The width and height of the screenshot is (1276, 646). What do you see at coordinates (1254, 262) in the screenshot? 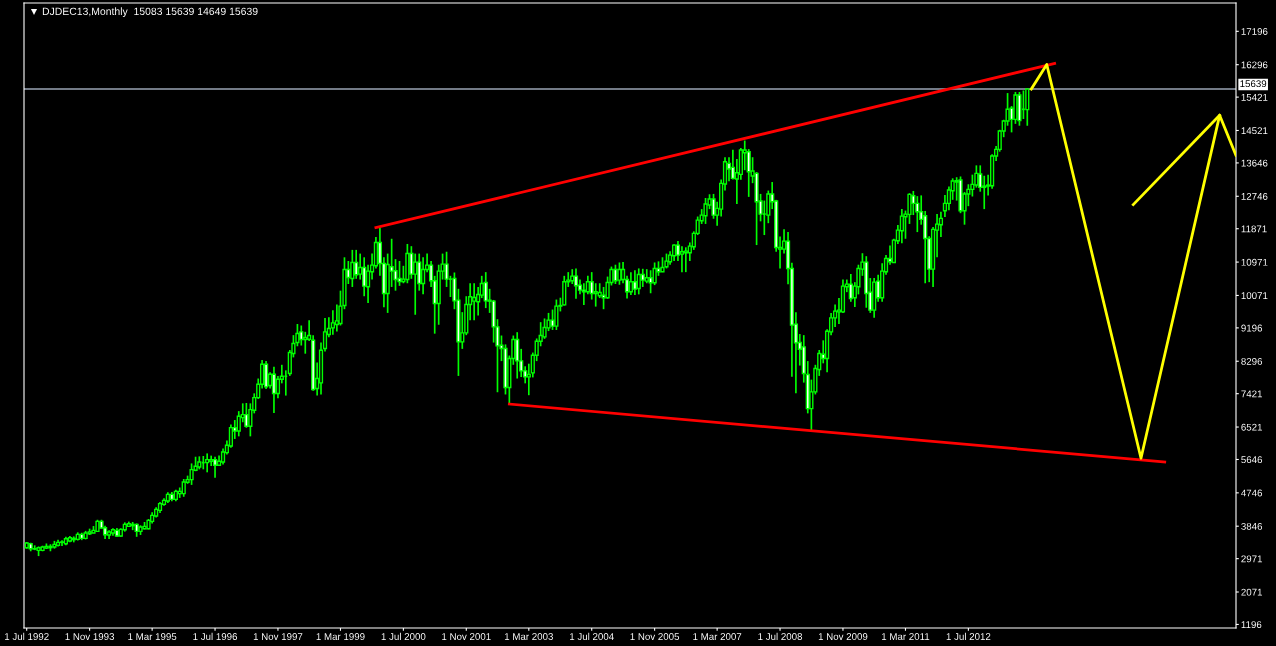
I see `y-tick-label: 10971` at bounding box center [1254, 262].